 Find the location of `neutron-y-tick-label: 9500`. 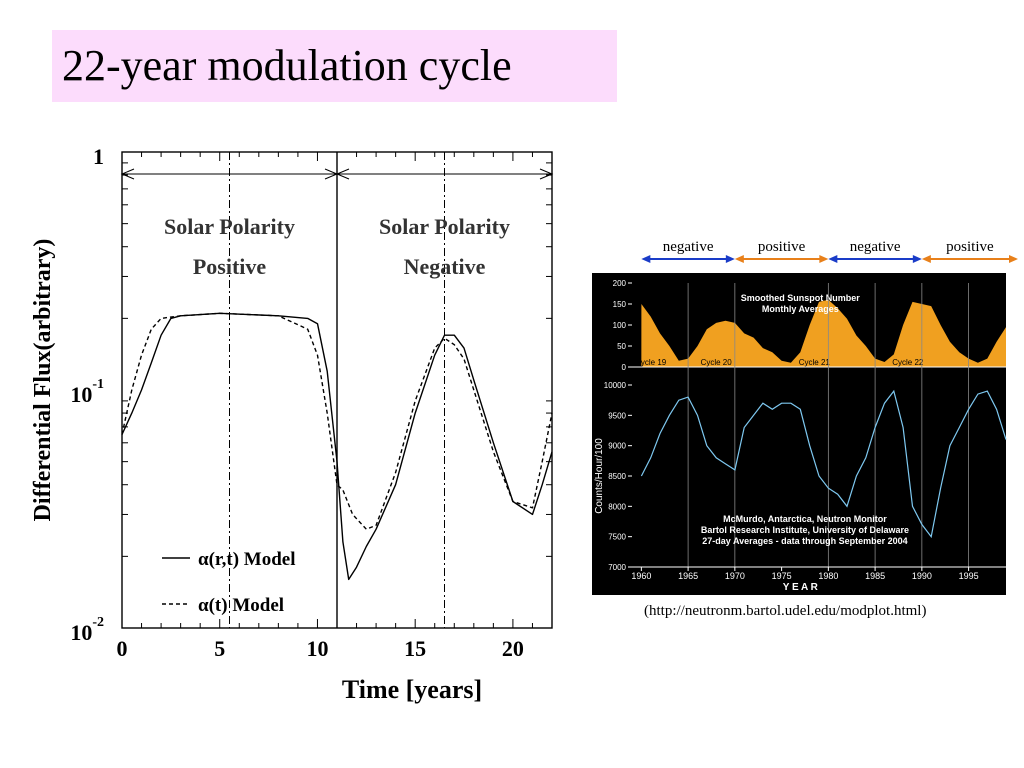

neutron-y-tick-label: 9500 is located at coordinates (617, 415).